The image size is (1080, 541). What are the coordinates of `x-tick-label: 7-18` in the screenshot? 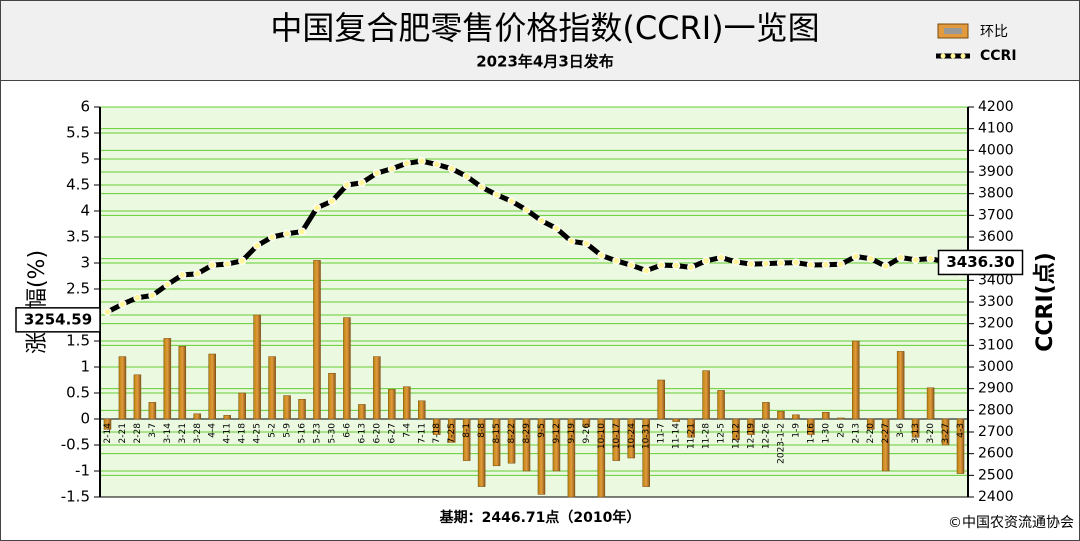 It's located at (437, 433).